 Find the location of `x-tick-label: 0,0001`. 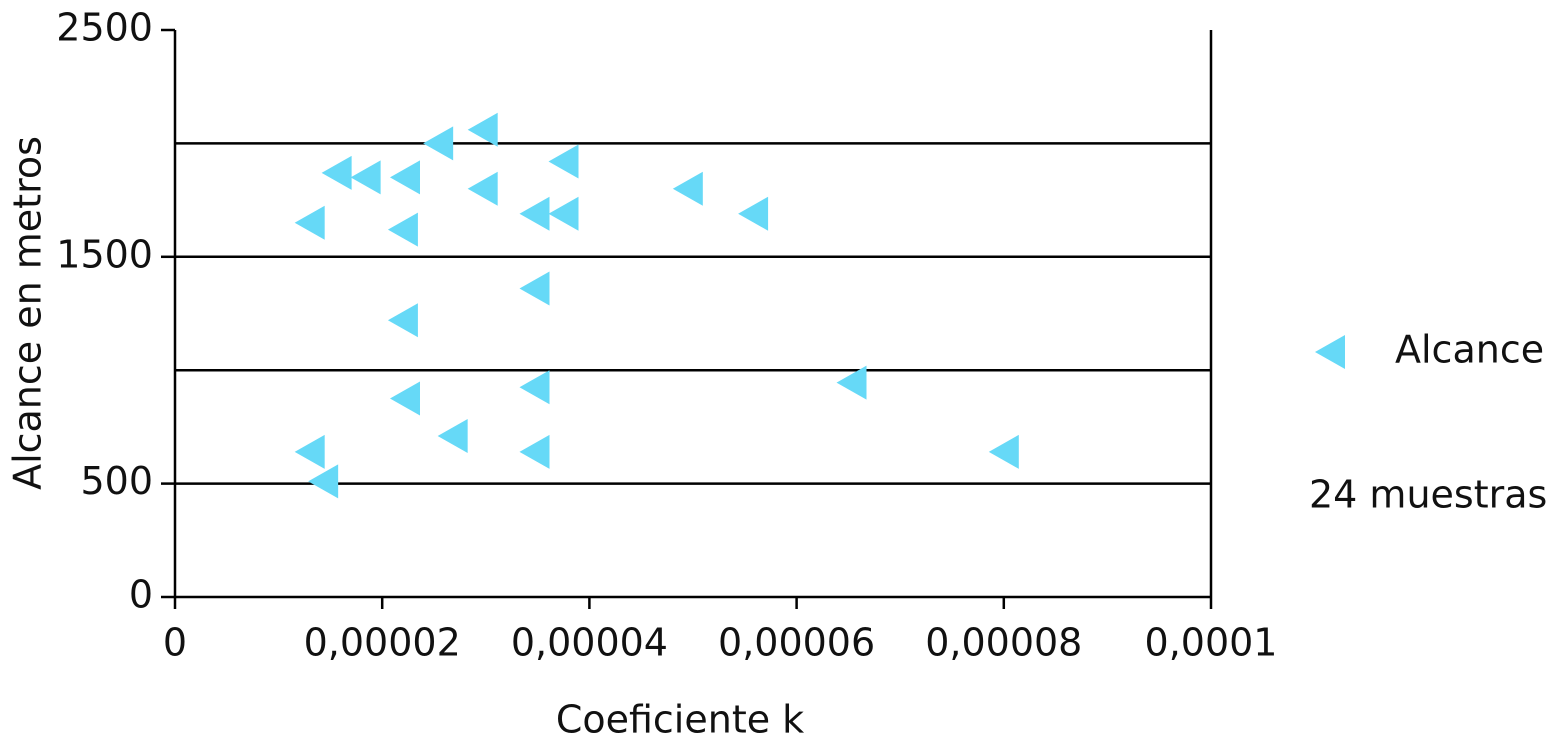

x-tick-label: 0,0001 is located at coordinates (1211, 643).